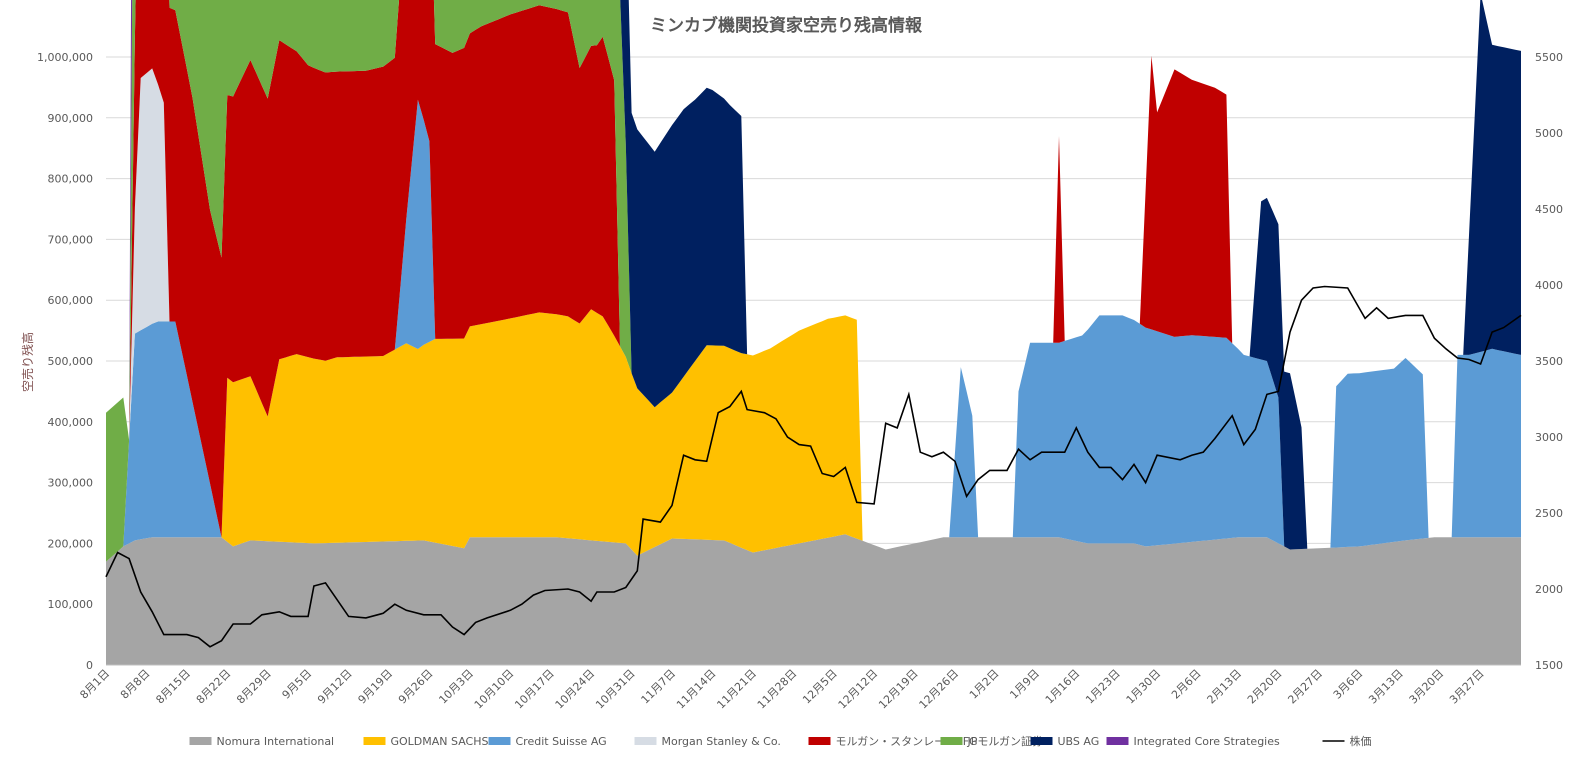 The height and width of the screenshot is (768, 1573). Describe the element at coordinates (65, 57) in the screenshot. I see `y-tick-label: 1,000,000` at that location.